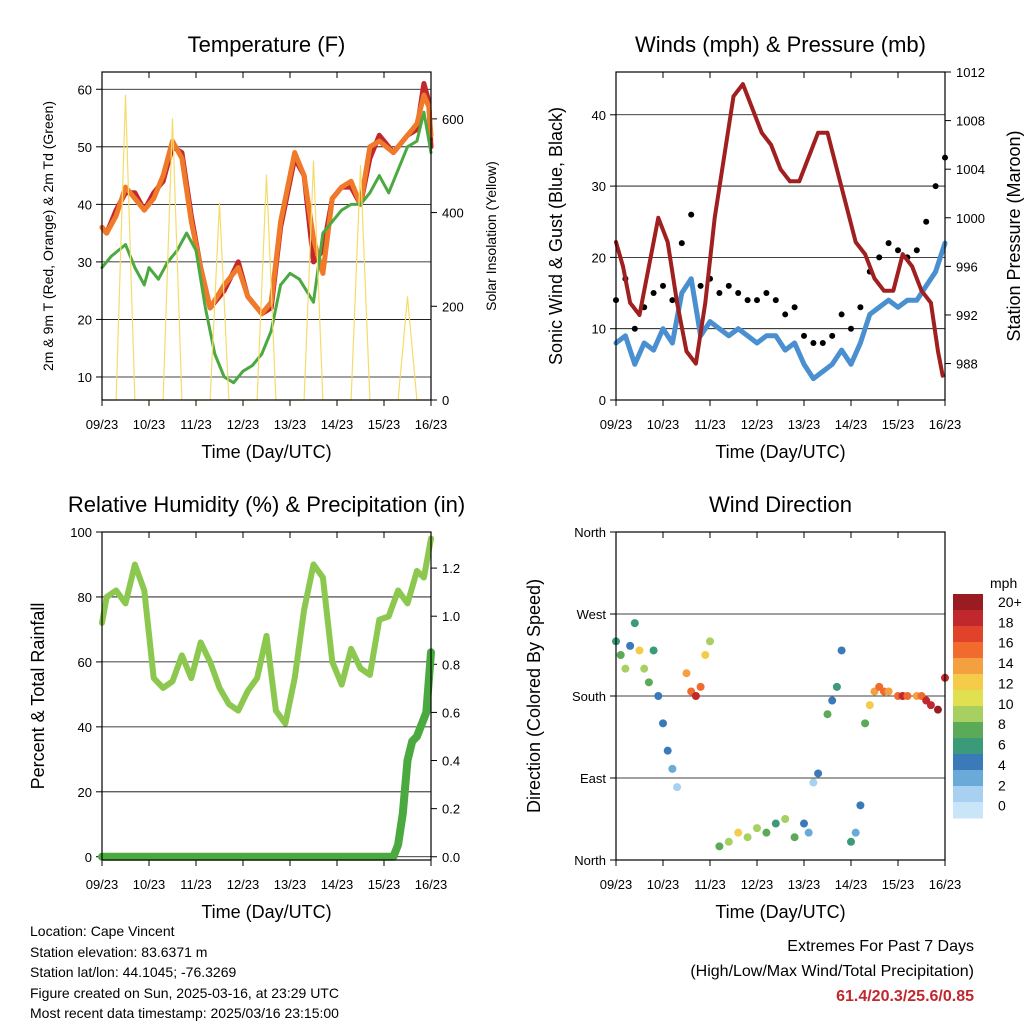  I want to click on wdir-ylabel: Direction (Colored By Speed), so click(534, 696).